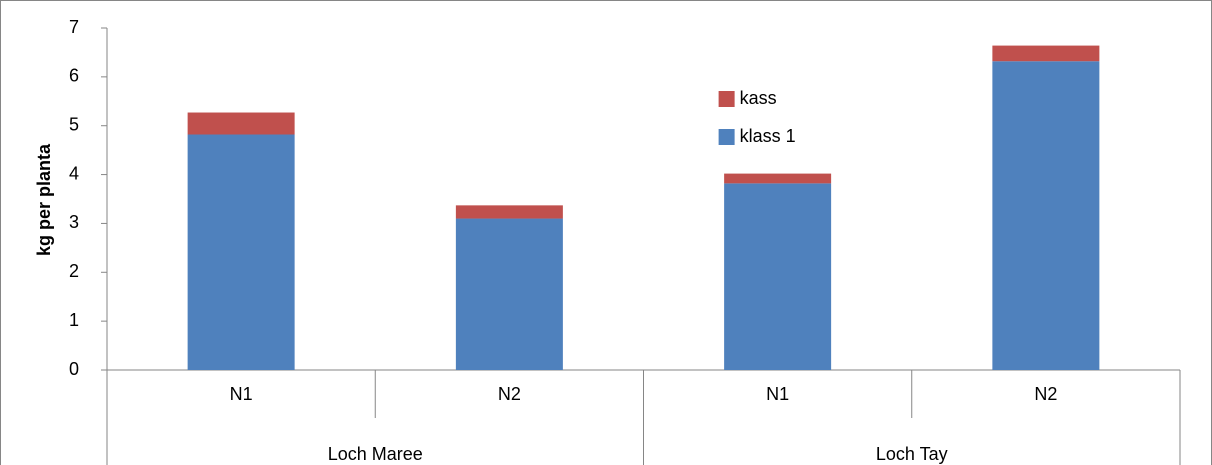 This screenshot has height=465, width=1212. I want to click on group-label: Loch Maree, so click(375, 454).